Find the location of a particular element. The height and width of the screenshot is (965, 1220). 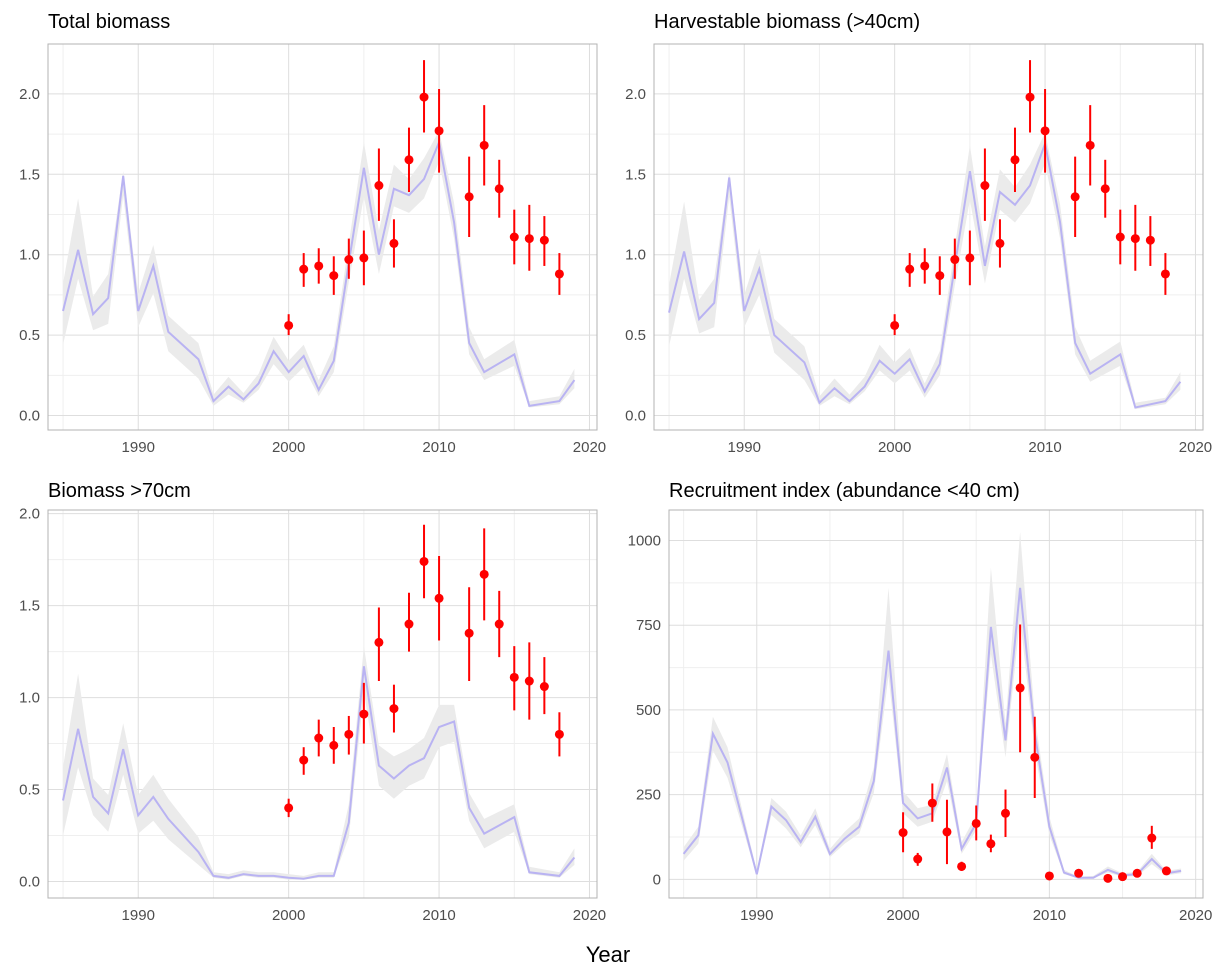

x-tick-label: 2000 is located at coordinates (894, 447).